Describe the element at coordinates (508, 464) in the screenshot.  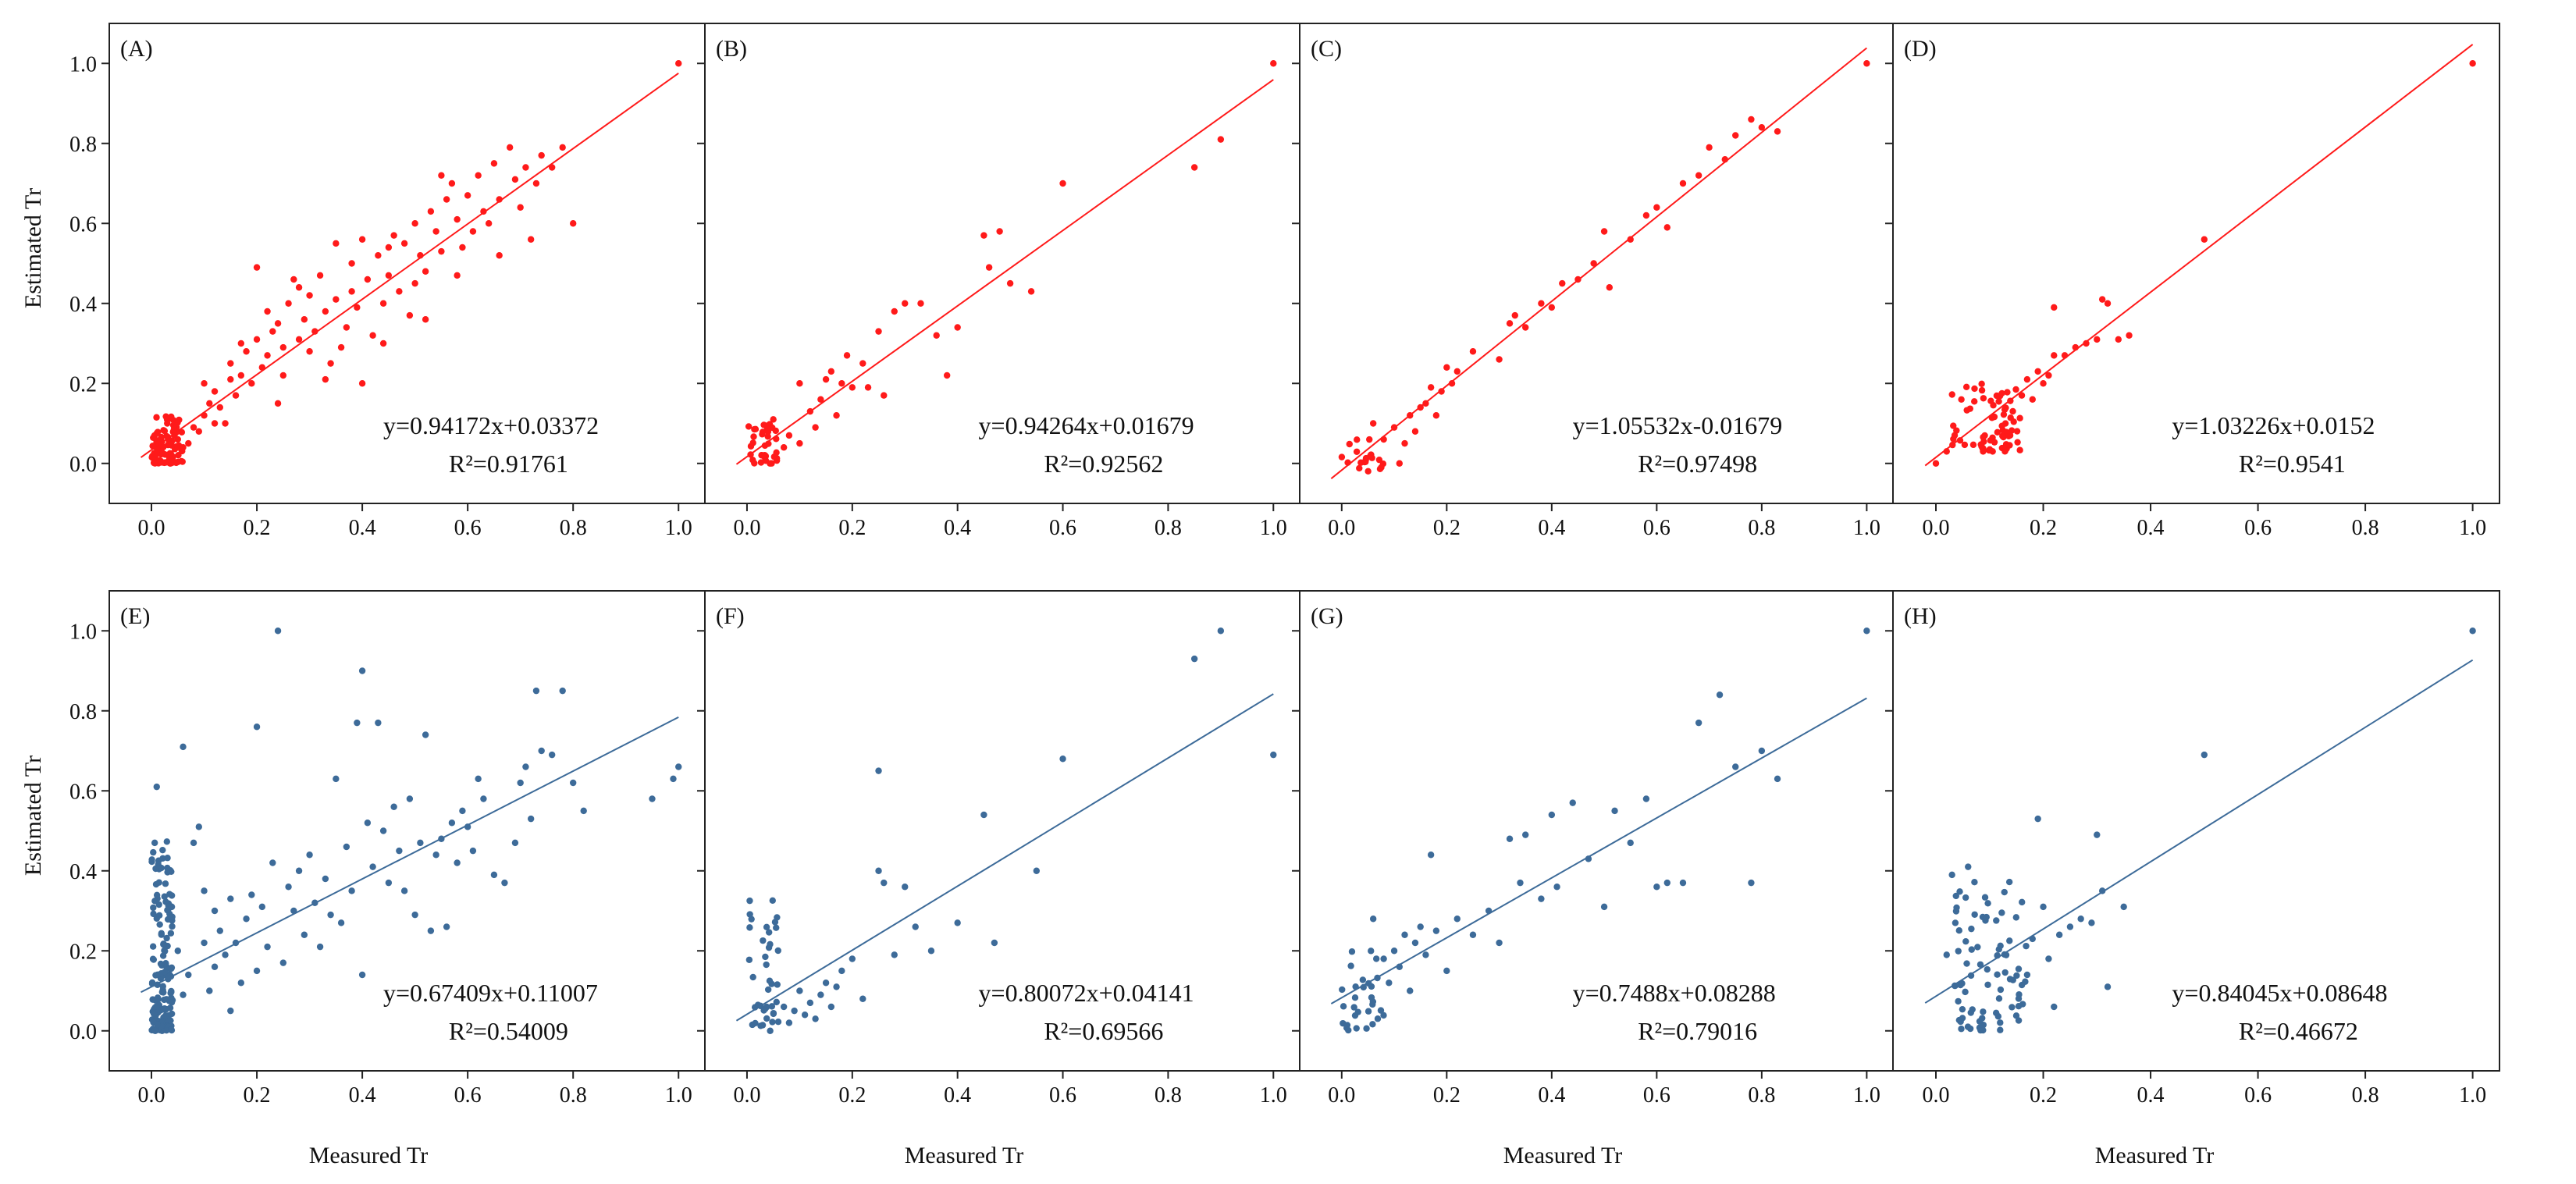
I see `r-squared: R²=0.91761` at that location.